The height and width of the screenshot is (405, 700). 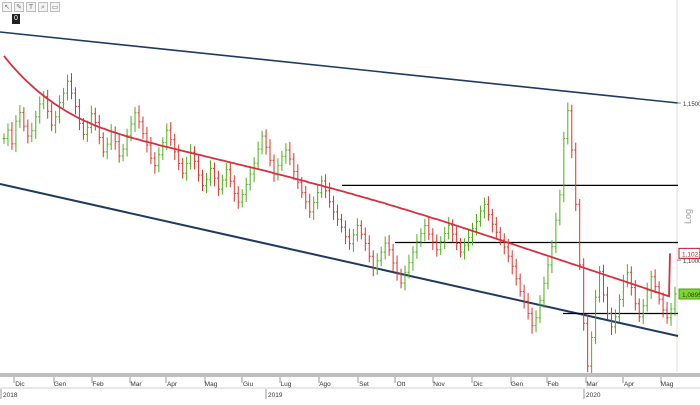 What do you see at coordinates (19, 7) in the screenshot?
I see `pencil-icon: ✎` at bounding box center [19, 7].